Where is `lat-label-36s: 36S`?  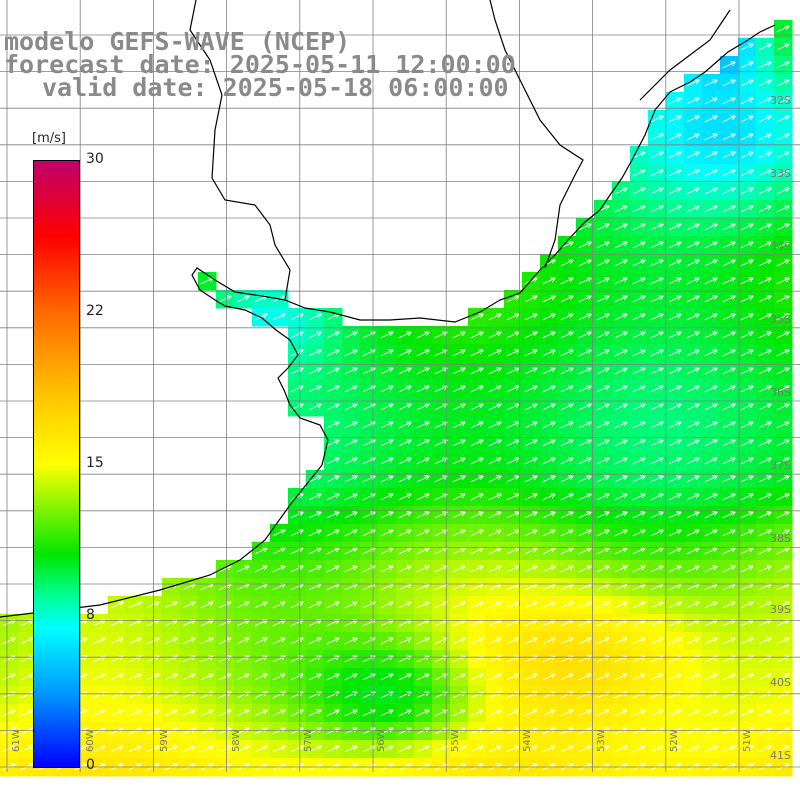
lat-label-36s: 36S is located at coordinates (780, 392).